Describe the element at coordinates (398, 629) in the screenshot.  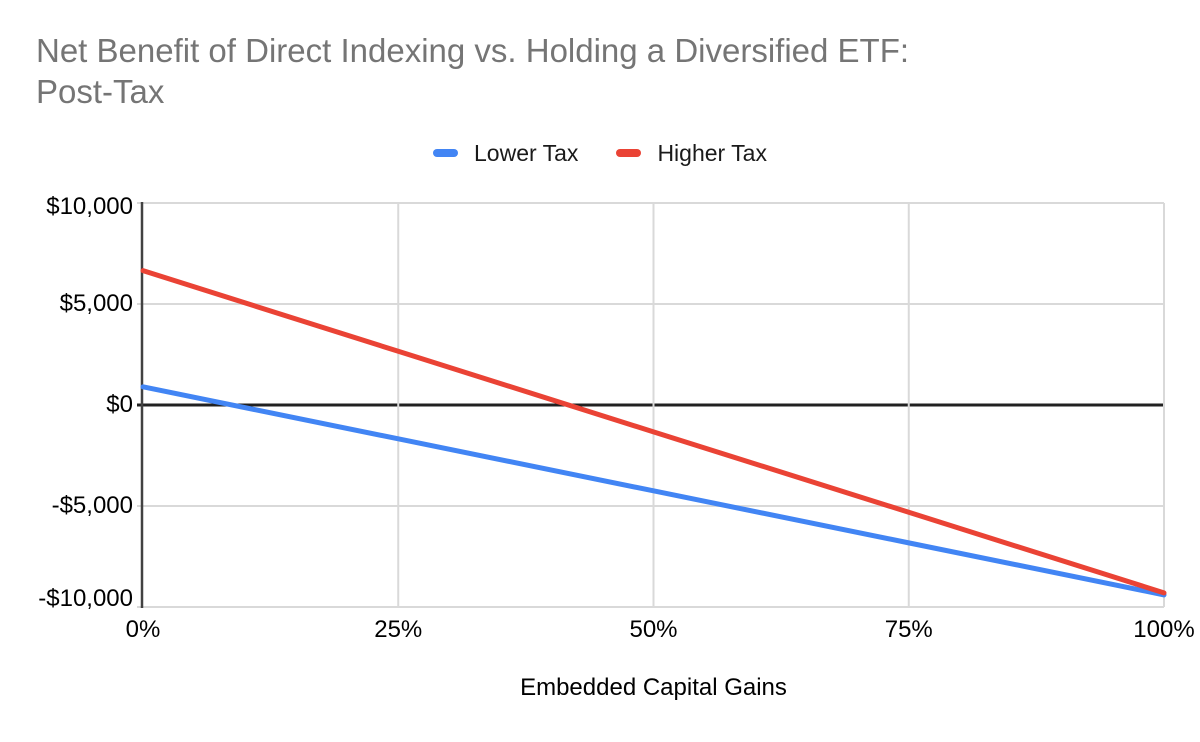
I see `x-tick-label: 25%` at that location.